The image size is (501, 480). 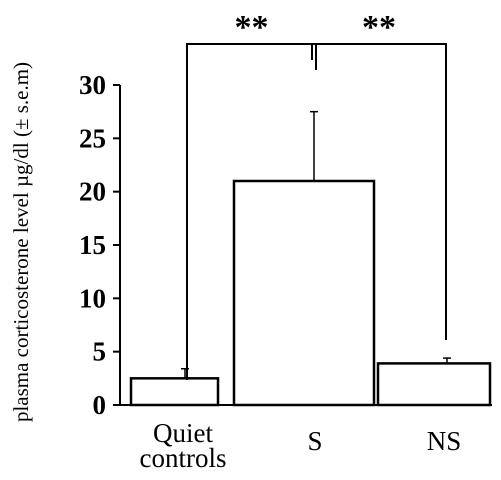 I want to click on y-tick-label: 0, so click(x=100, y=405).